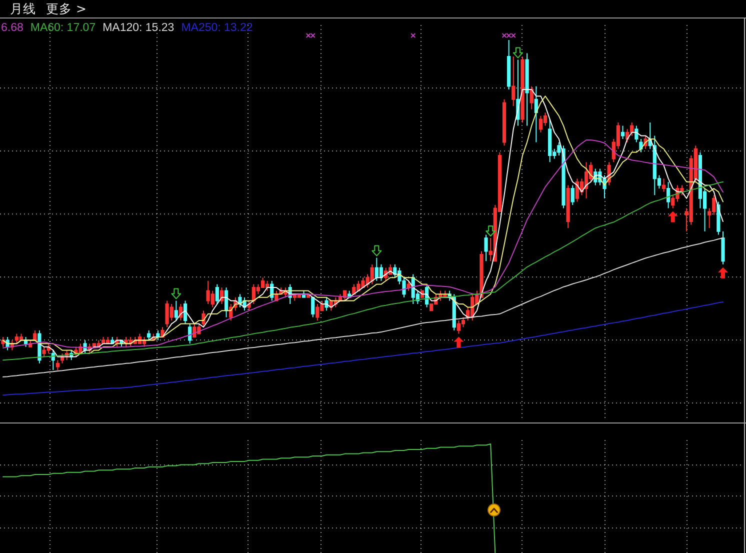 This screenshot has height=553, width=746. I want to click on text: 更多 >, so click(66, 8).